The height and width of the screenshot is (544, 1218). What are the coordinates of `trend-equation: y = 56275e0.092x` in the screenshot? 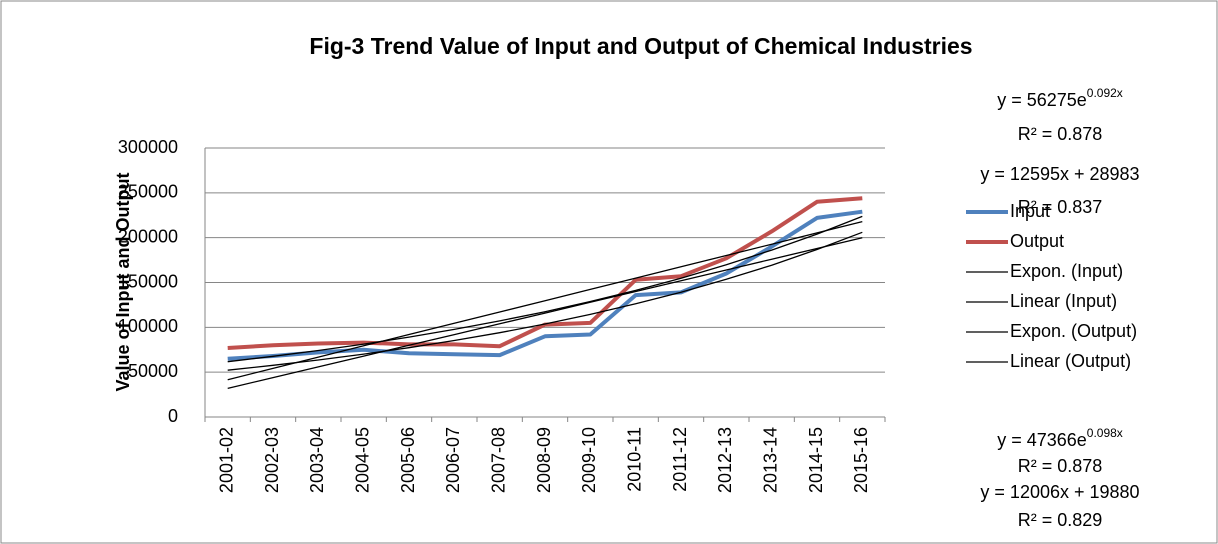 It's located at (1060, 98).